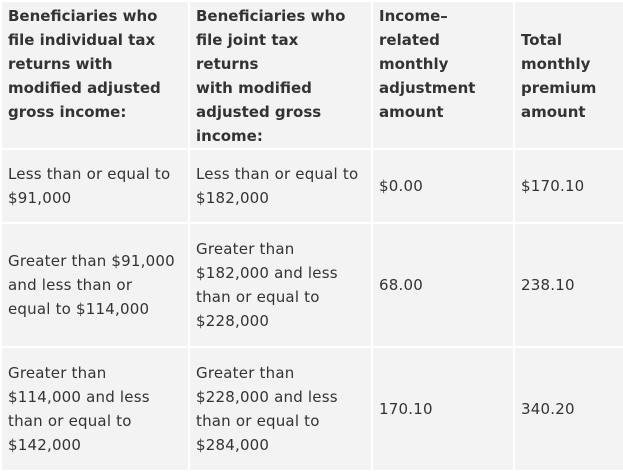  I want to click on cell-total-premium: 238.10, so click(568, 285).